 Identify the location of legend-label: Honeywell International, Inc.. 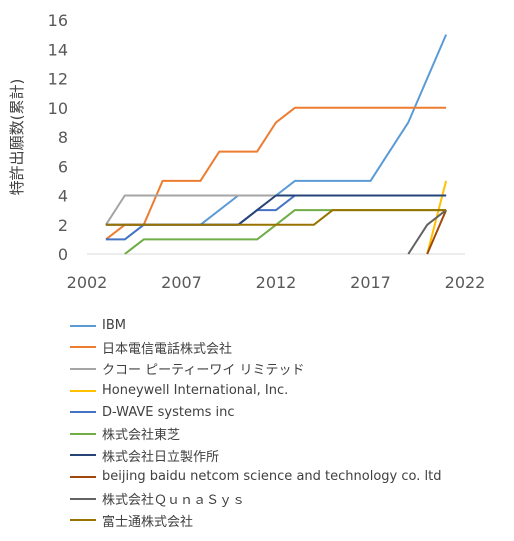
(195, 391).